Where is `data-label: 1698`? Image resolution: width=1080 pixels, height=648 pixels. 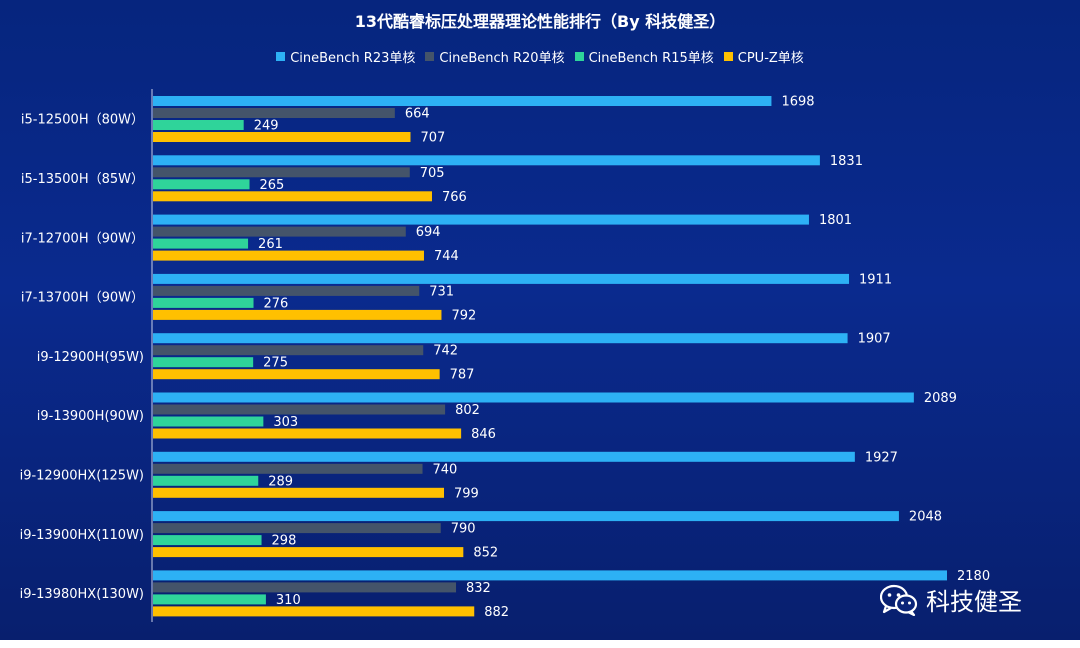
data-label: 1698 is located at coordinates (797, 102).